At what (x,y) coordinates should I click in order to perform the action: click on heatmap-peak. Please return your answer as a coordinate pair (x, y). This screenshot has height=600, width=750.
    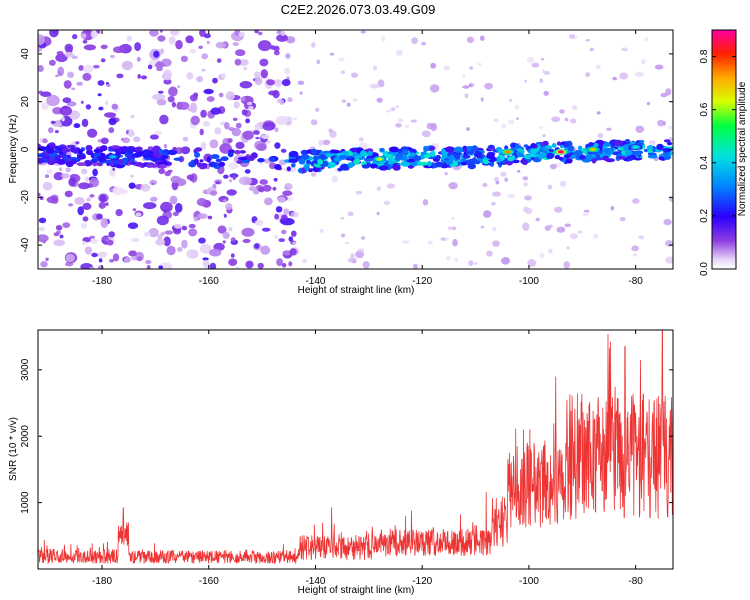
    Looking at the image, I should click on (507, 152).